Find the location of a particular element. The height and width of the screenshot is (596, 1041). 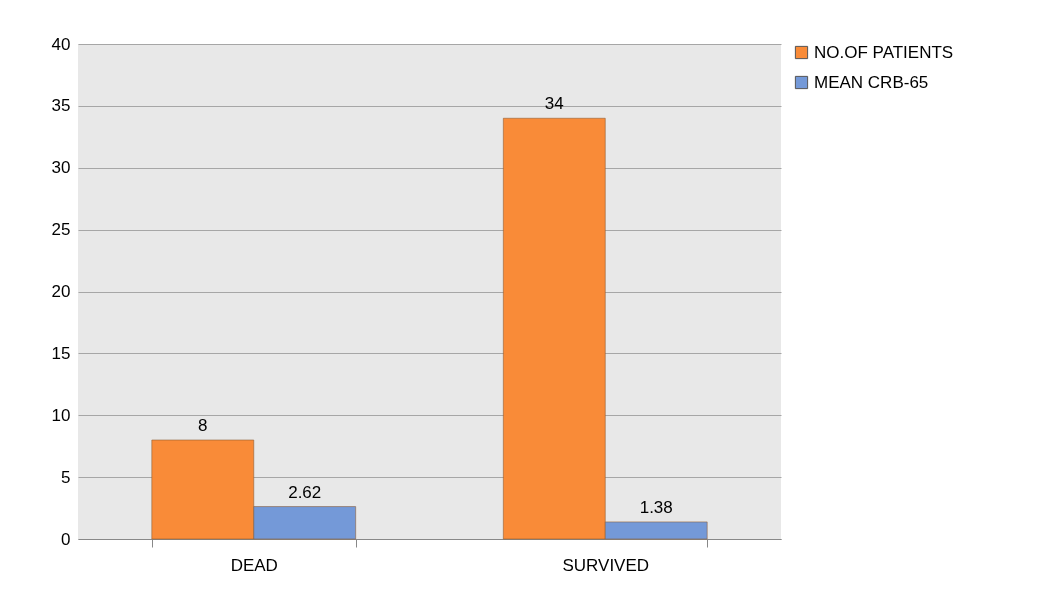

data-label: 34 is located at coordinates (554, 104).